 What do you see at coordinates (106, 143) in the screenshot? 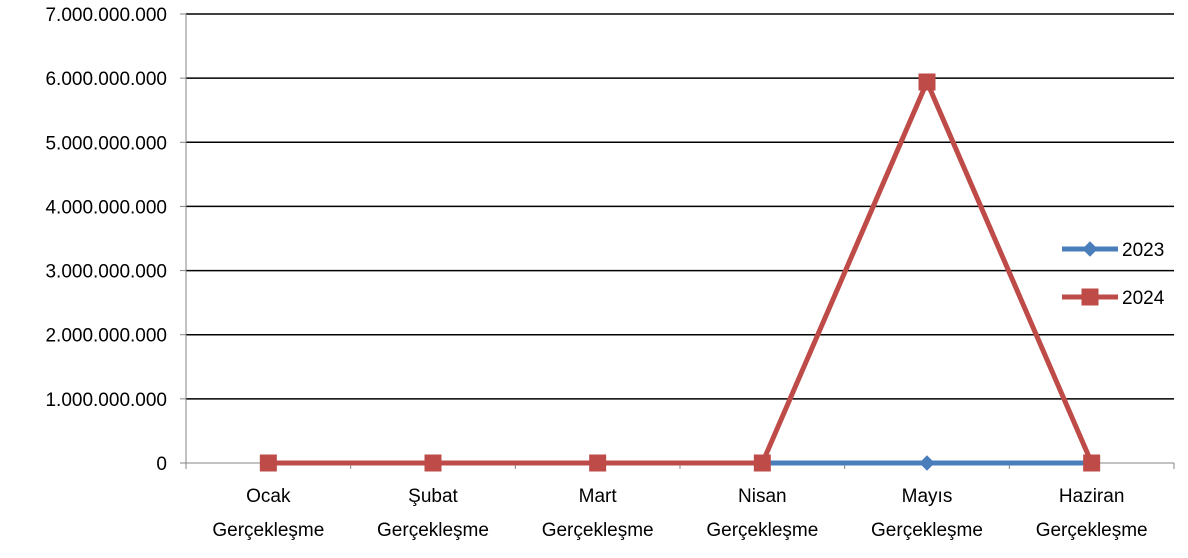
I see `y-tick-label: 5.000.000.000` at bounding box center [106, 143].